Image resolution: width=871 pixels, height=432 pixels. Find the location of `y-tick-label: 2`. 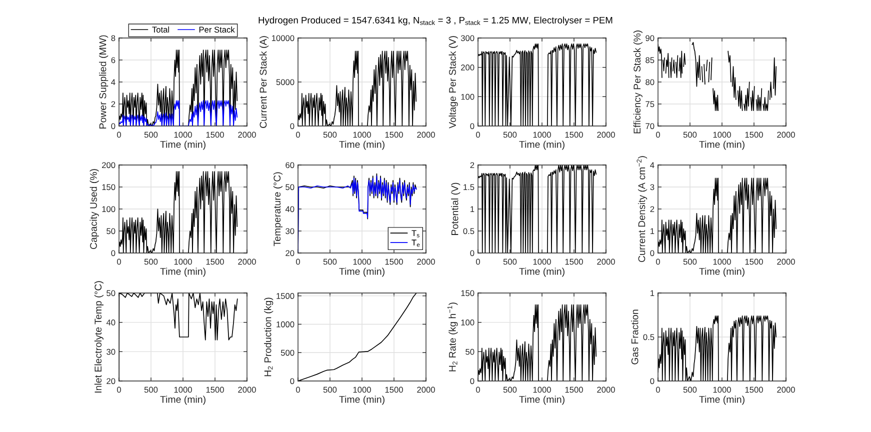

y-tick-label: 2 is located at coordinates (113, 104).